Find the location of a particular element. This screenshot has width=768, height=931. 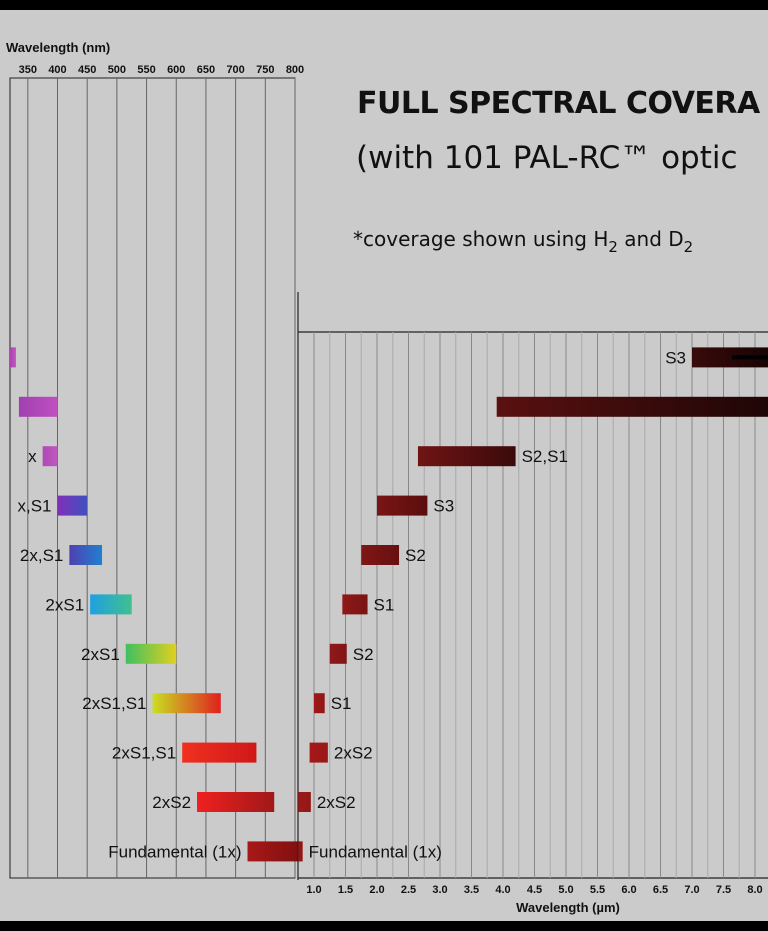

um-tick-label: 1.5 is located at coordinates (345, 890).